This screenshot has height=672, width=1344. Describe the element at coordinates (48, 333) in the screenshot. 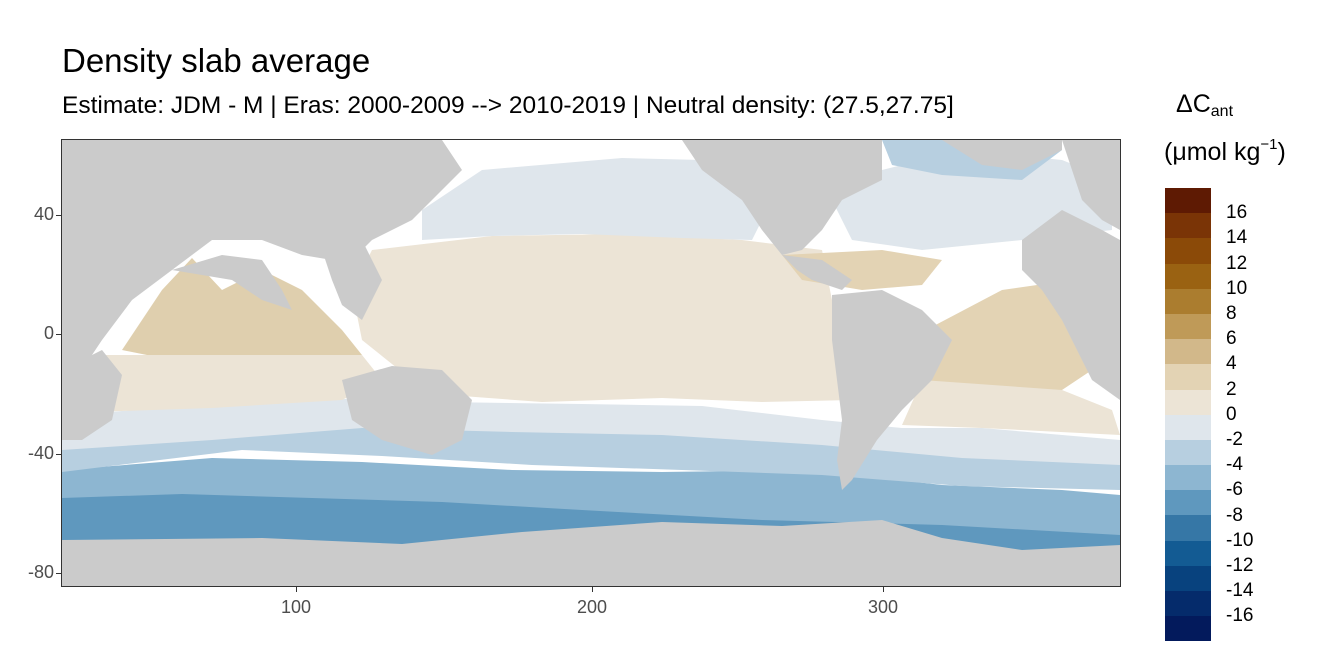

I see `y-tick-label: 0` at that location.